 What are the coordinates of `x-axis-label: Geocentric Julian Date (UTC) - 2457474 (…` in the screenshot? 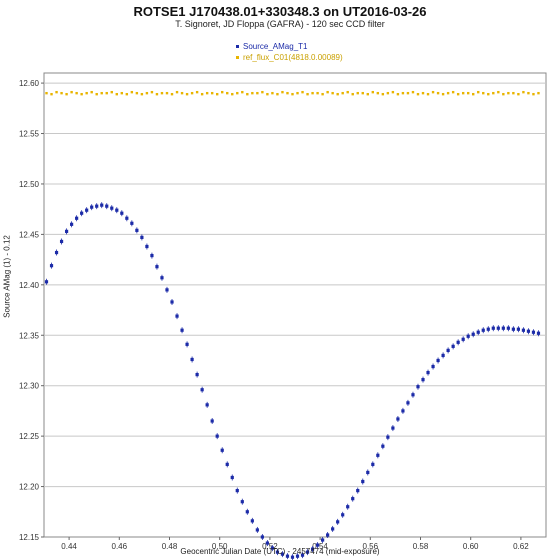 It's located at (280, 551).